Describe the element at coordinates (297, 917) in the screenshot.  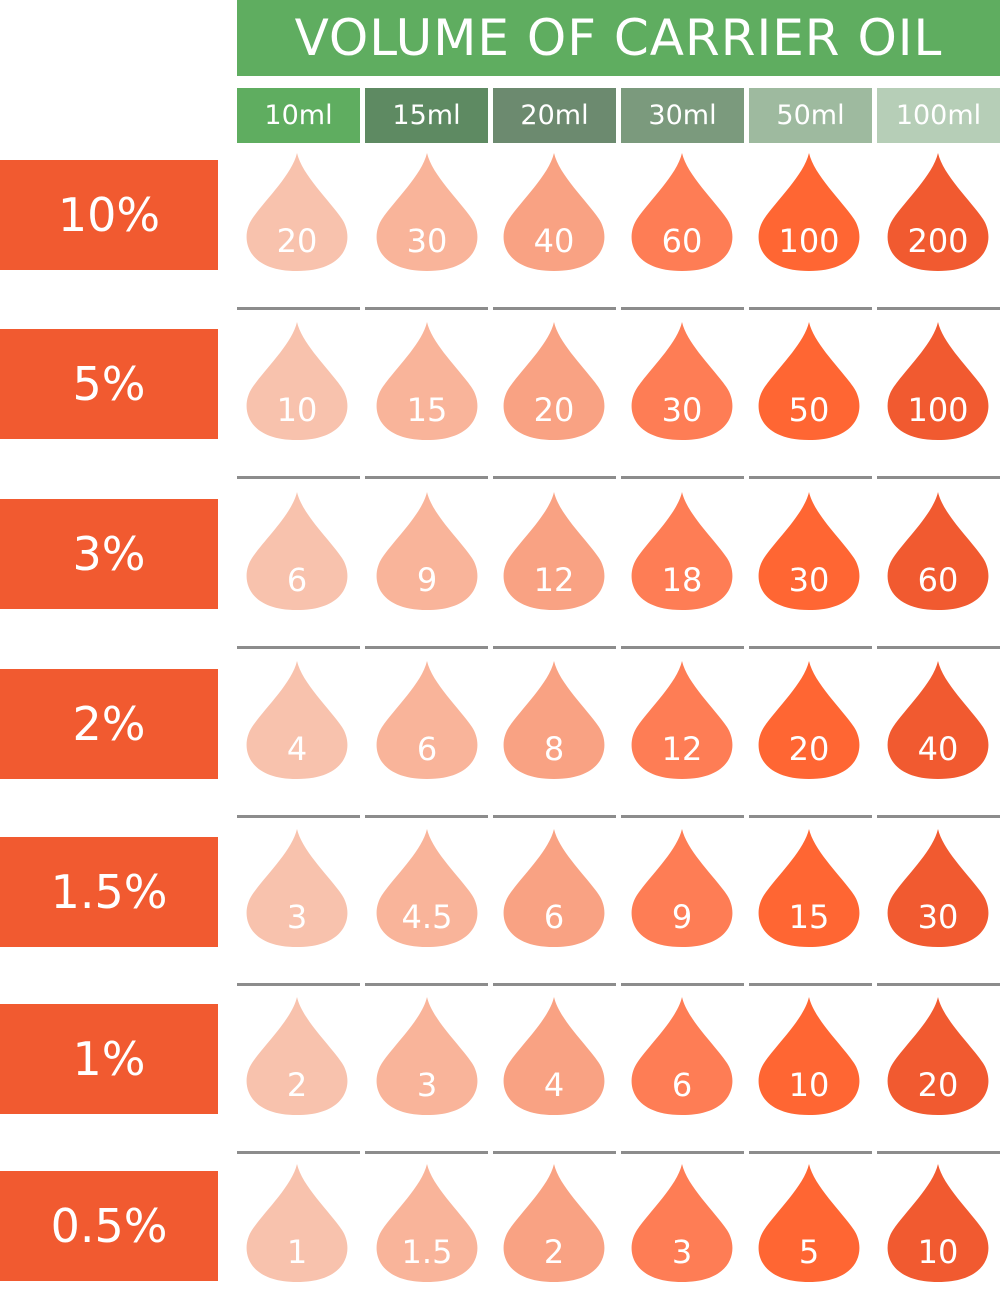
I see `drop-value: 3` at that location.